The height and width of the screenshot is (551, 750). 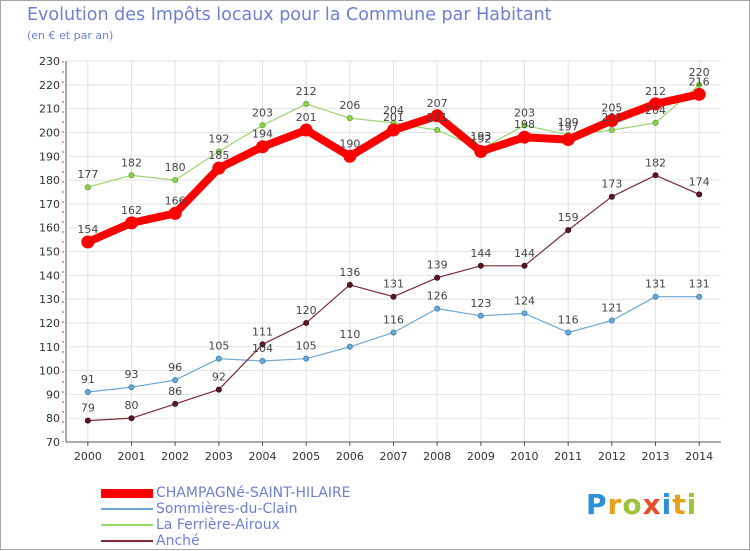 I want to click on data-label: 216, so click(x=699, y=81).